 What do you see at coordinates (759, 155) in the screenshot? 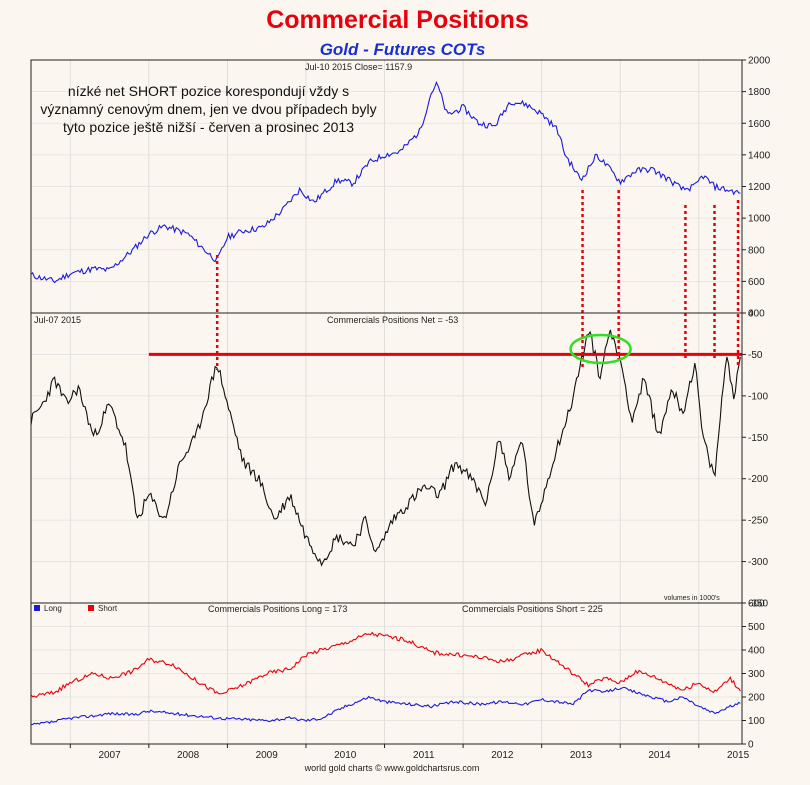
I see `y-tick-label: 1400` at bounding box center [759, 155].